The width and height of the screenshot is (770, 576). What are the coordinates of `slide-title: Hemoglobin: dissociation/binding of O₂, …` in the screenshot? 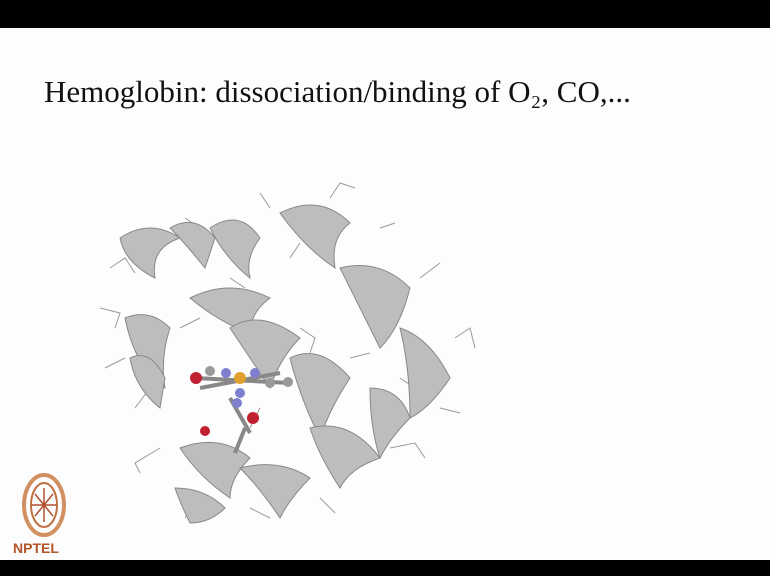 It's located at (337, 91).